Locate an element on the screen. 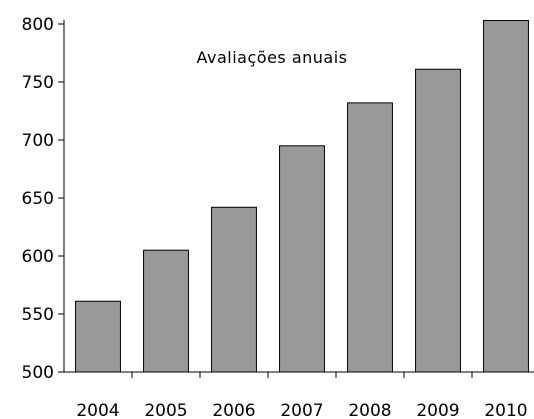 The width and height of the screenshot is (534, 419). y-tick-label: 600 is located at coordinates (38, 257).